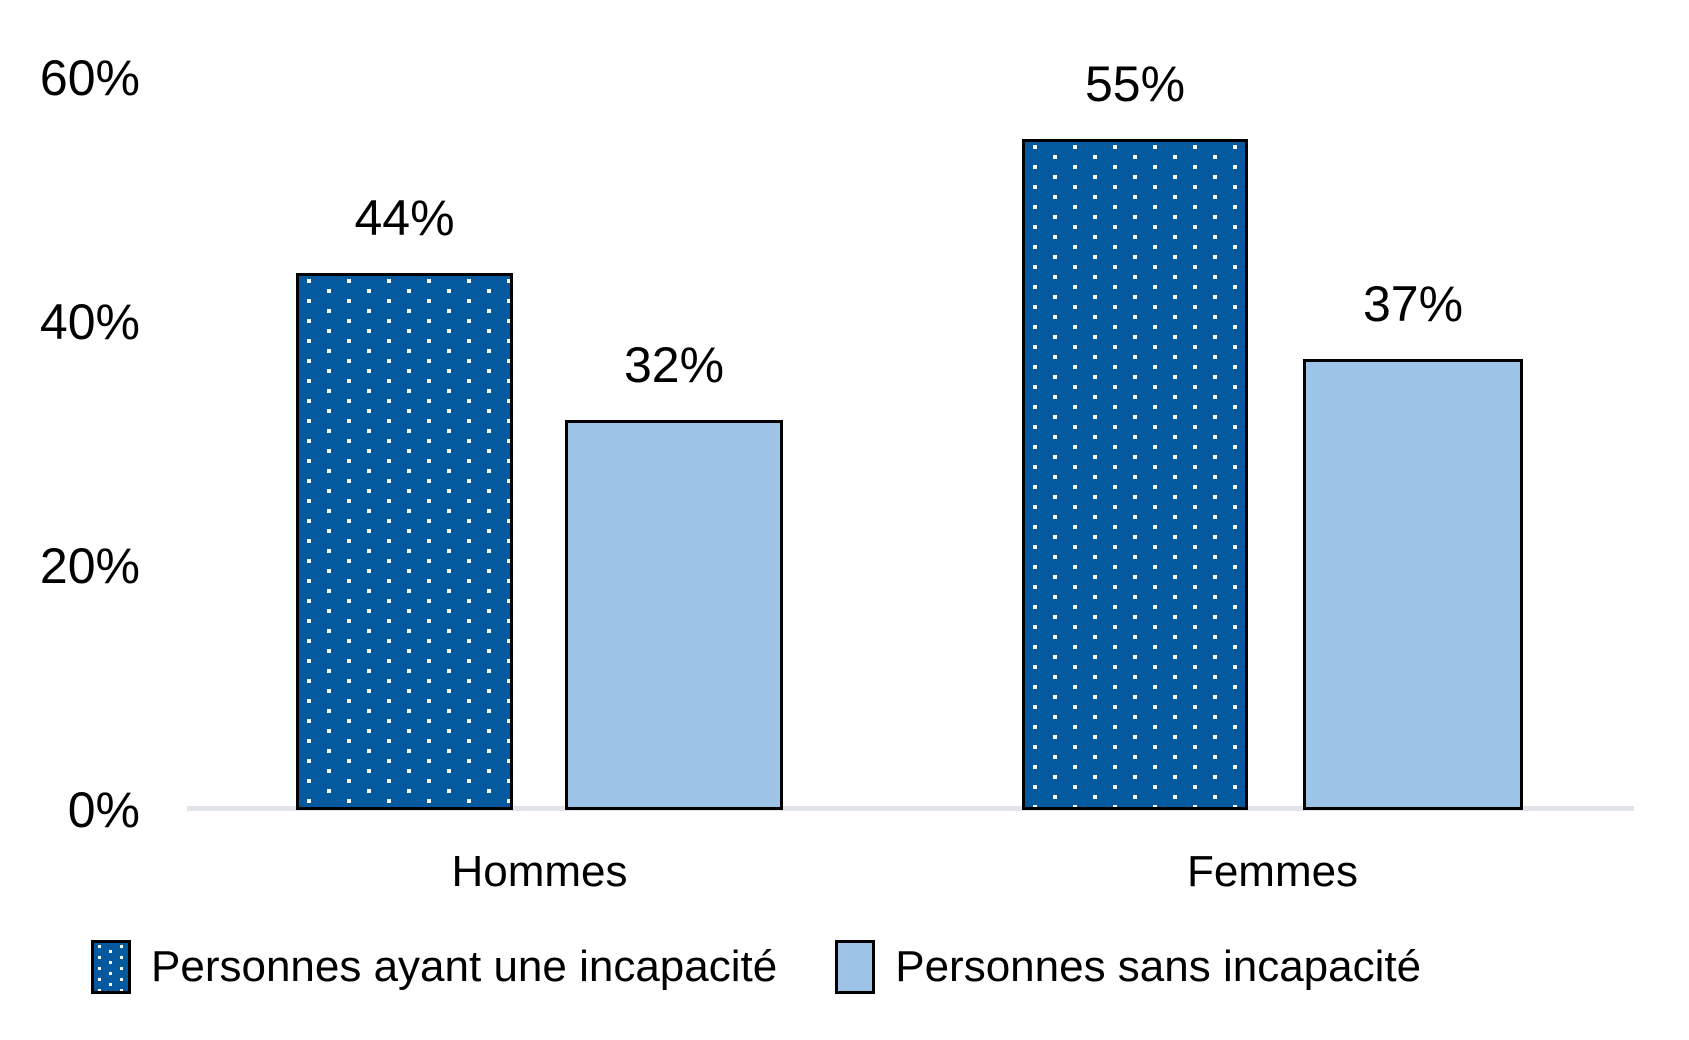 This screenshot has width=1689, height=1040. What do you see at coordinates (1413, 584) in the screenshot?
I see `bar-femmes-sans-incapacite` at bounding box center [1413, 584].